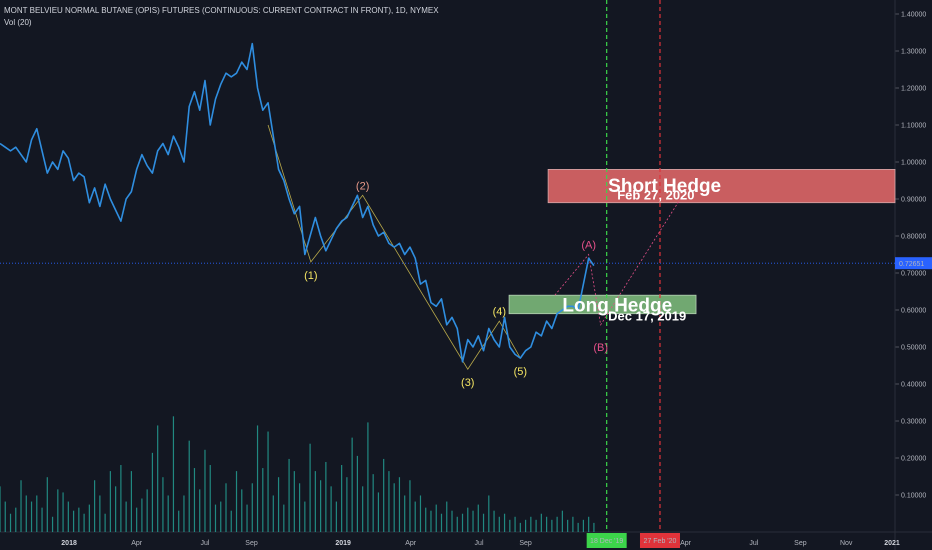 The image size is (932, 550). What do you see at coordinates (913, 126) in the screenshot?
I see `y-tick-label: 1.10000` at bounding box center [913, 126].